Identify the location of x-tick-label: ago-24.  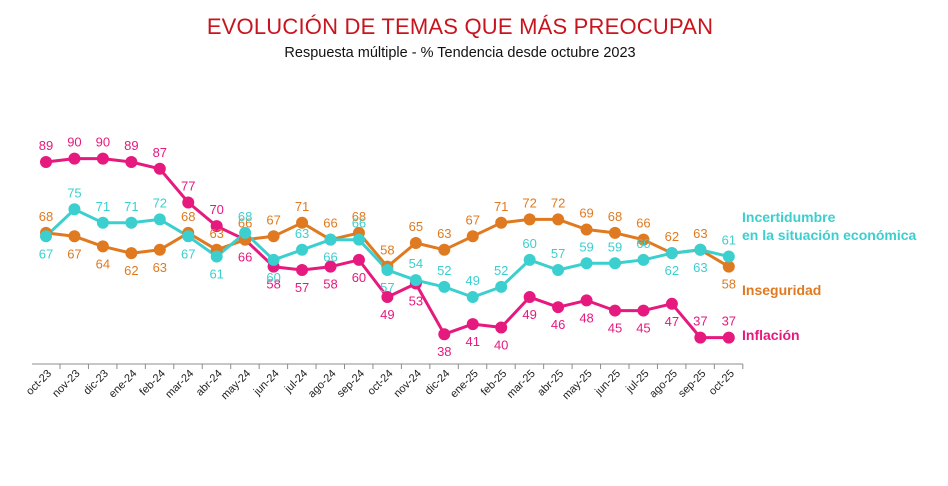
(322, 384).